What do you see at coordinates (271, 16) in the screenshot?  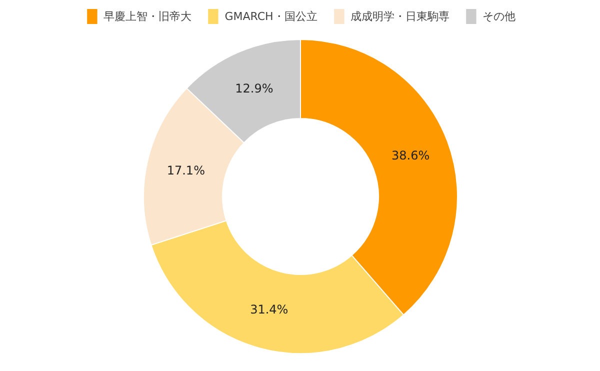 I see `legend-label: GMARCH・国公立` at bounding box center [271, 16].